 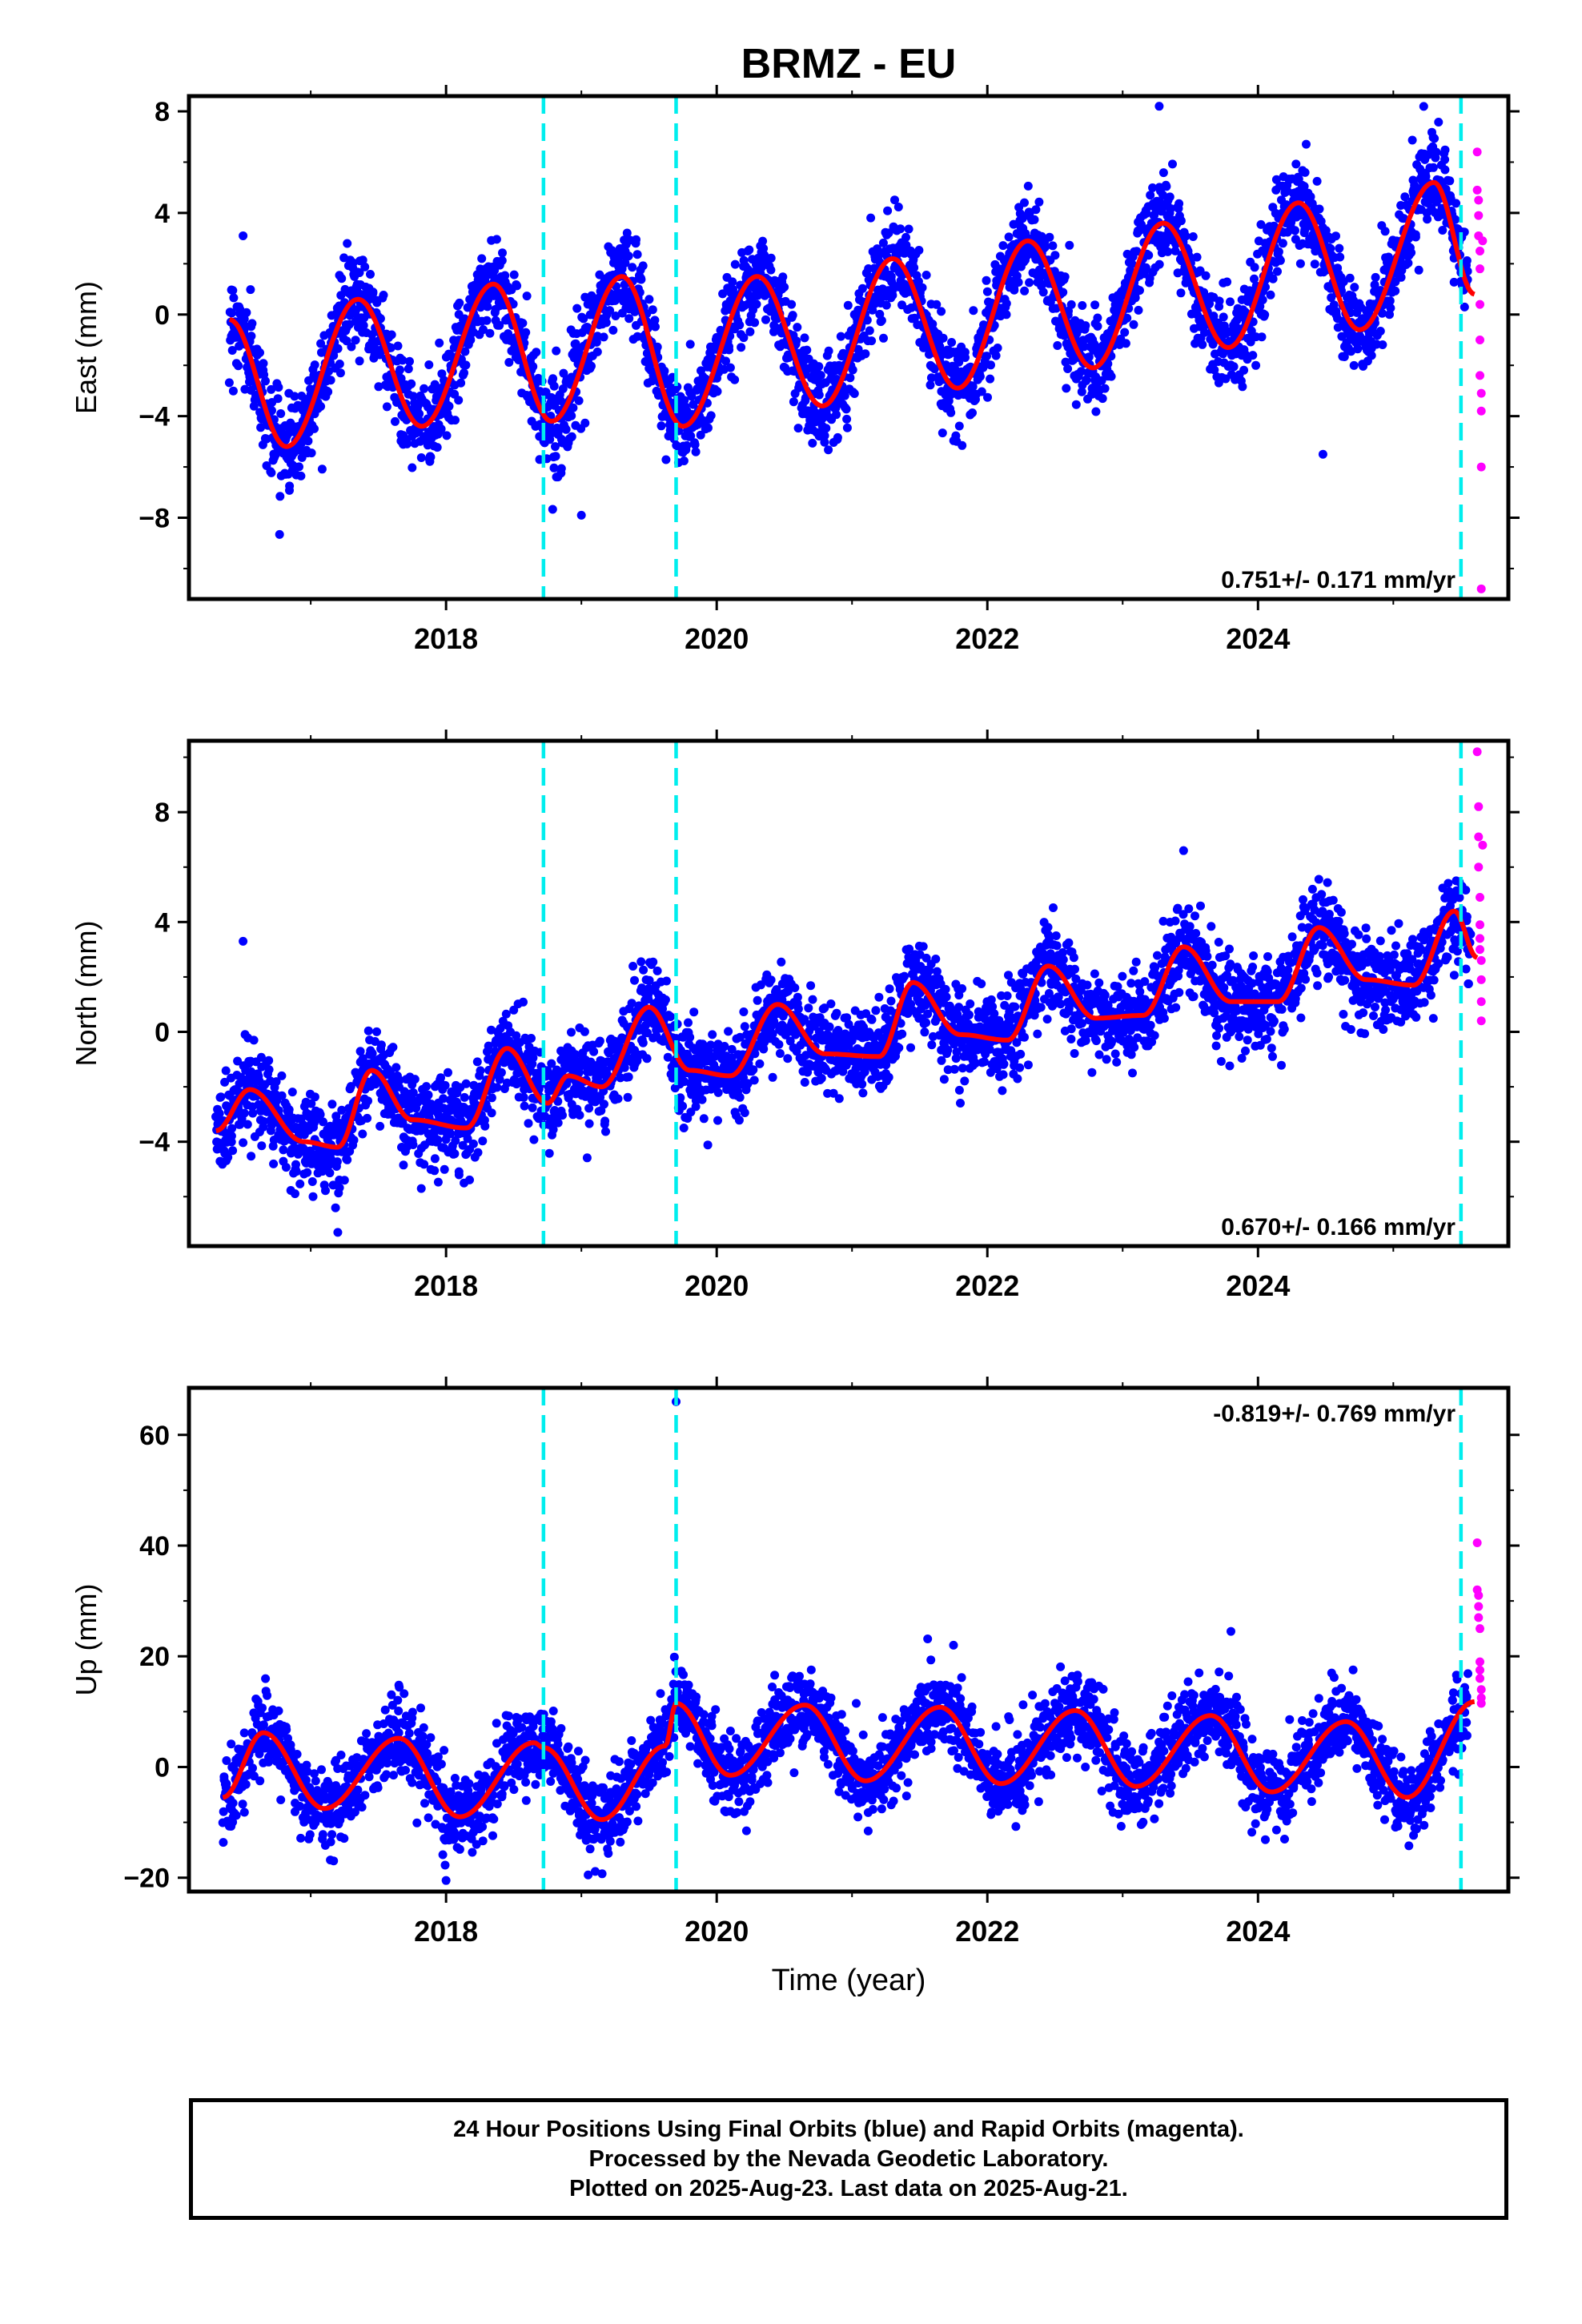 What do you see at coordinates (852, 314) in the screenshot?
I see `model-fit-line` at bounding box center [852, 314].